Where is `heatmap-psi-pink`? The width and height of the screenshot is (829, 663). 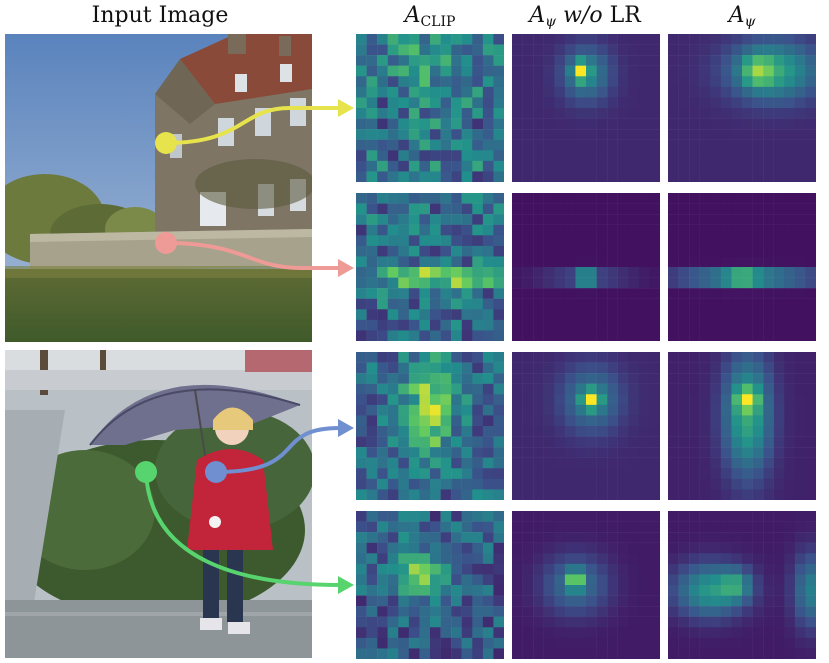
heatmap-psi-pink is located at coordinates (742, 267).